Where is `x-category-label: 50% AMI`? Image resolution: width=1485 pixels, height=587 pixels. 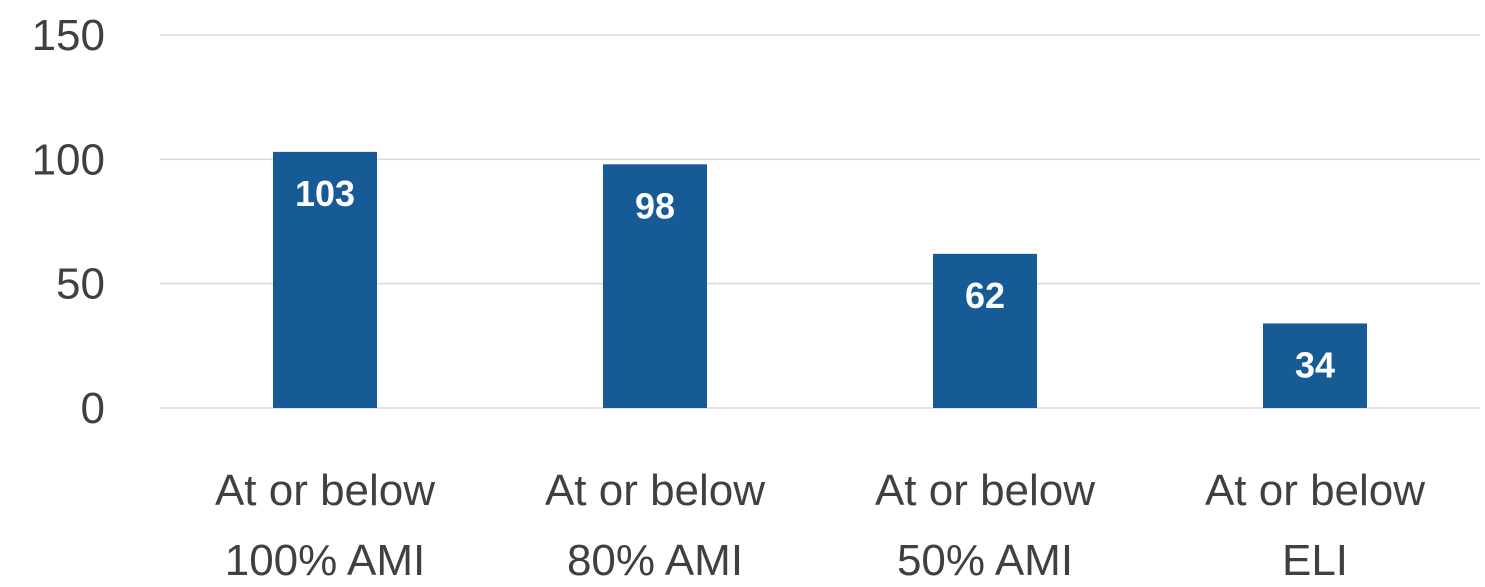 x-category-label: 50% AMI is located at coordinates (985, 560).